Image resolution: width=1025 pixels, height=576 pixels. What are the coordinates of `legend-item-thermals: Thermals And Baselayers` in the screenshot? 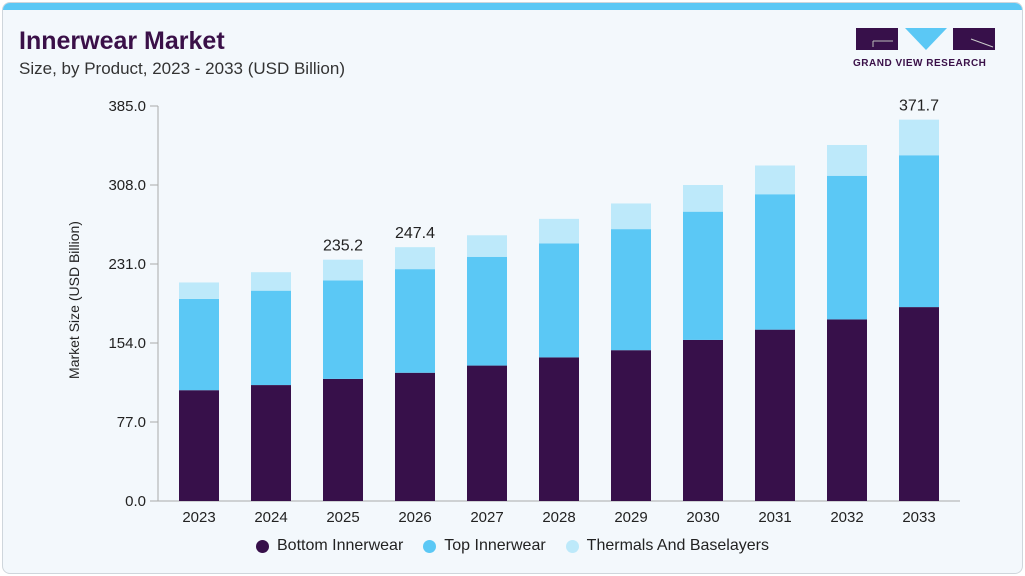 It's located at (667, 546).